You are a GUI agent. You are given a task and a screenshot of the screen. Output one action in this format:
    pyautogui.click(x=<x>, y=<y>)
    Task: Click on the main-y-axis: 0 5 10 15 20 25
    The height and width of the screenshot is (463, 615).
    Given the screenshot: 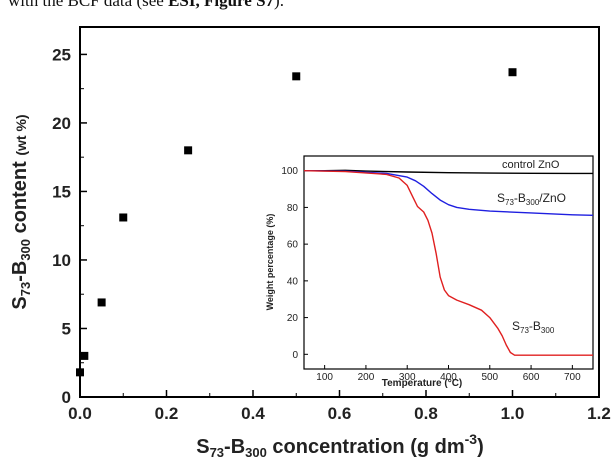 What is the action you would take?
    pyautogui.click(x=69, y=226)
    